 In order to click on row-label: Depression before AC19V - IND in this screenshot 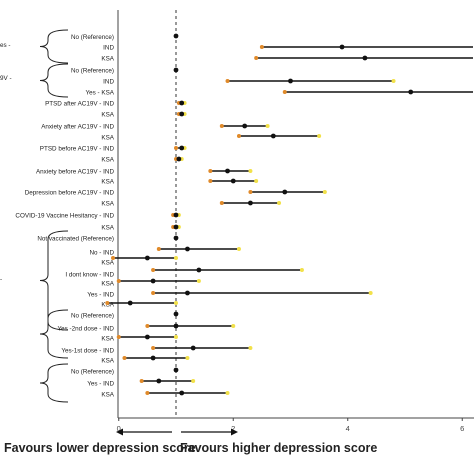, I will do `click(70, 193)`.